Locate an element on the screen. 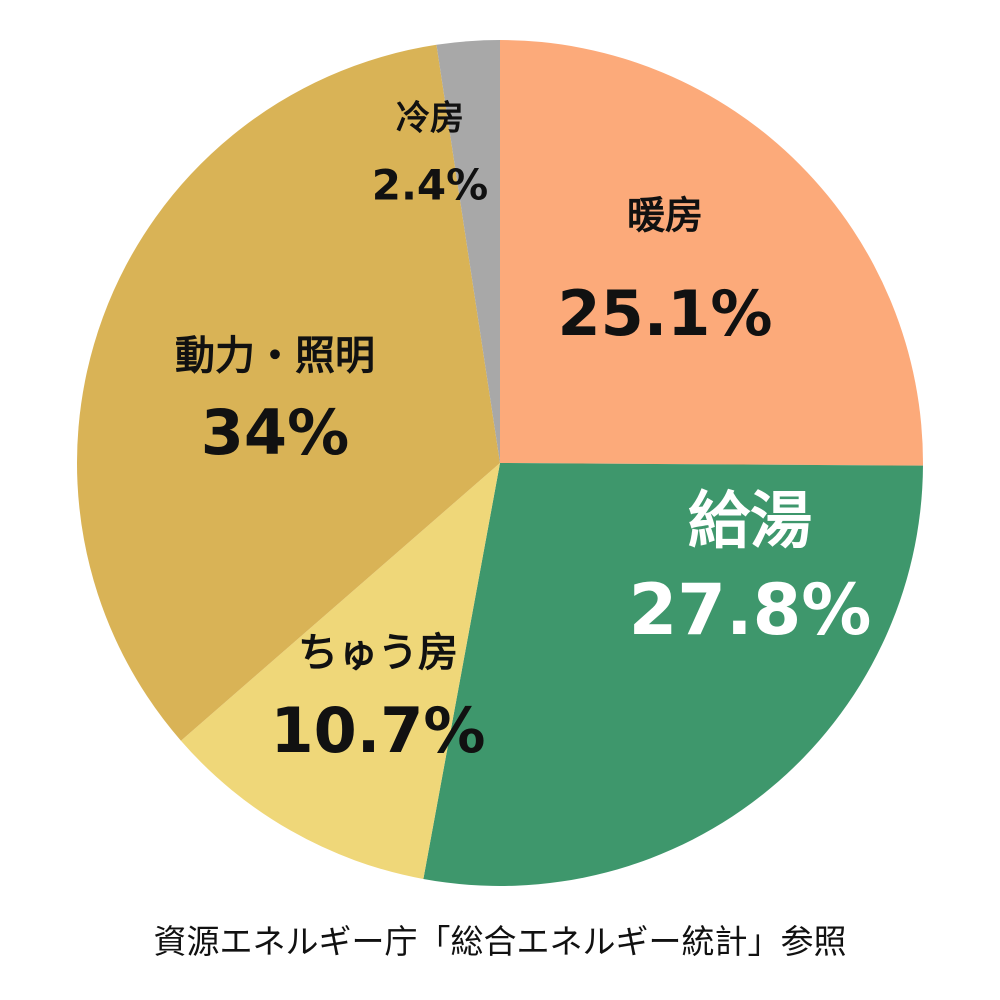 The width and height of the screenshot is (1000, 1000). slice-value-label: 34% is located at coordinates (275, 432).